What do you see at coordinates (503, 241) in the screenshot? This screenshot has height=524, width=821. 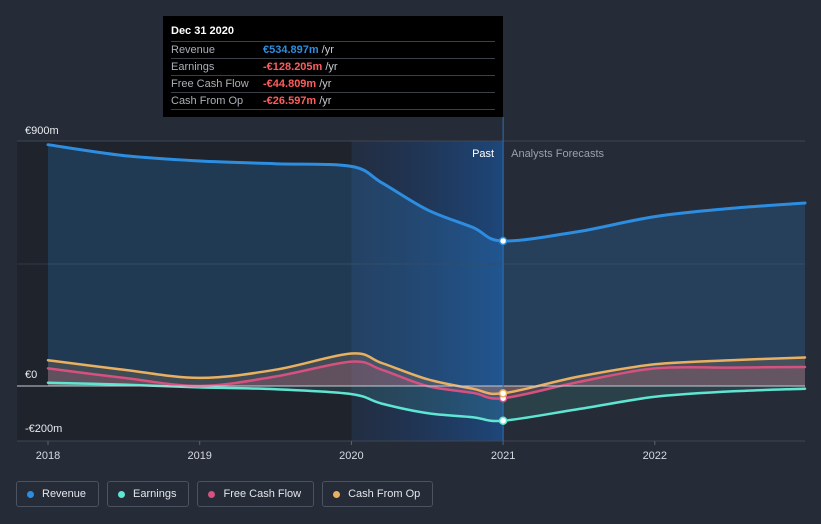 I see `marker-revenue` at bounding box center [503, 241].